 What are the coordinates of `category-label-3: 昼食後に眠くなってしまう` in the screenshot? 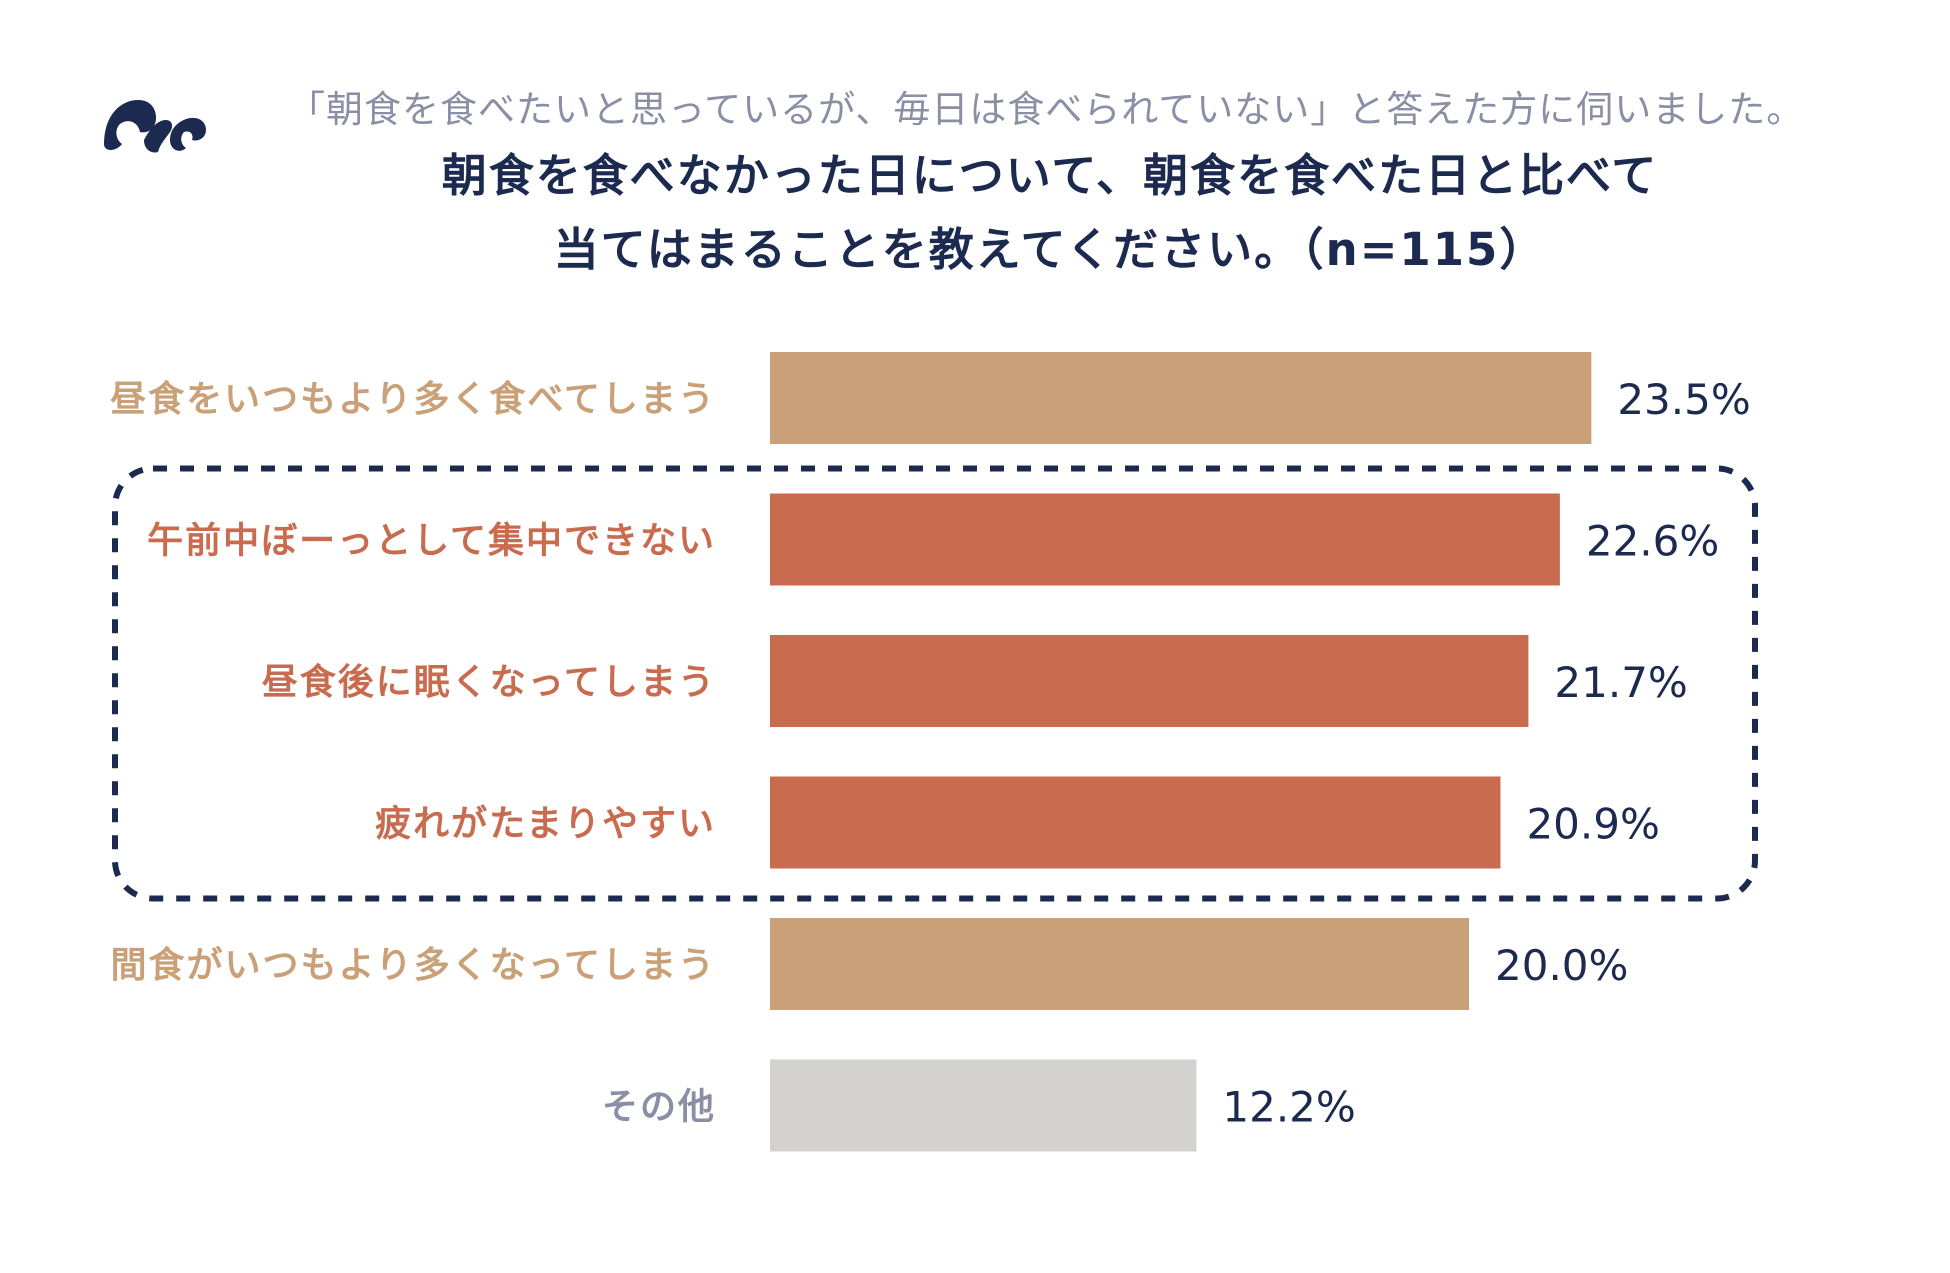 It's located at (489, 682).